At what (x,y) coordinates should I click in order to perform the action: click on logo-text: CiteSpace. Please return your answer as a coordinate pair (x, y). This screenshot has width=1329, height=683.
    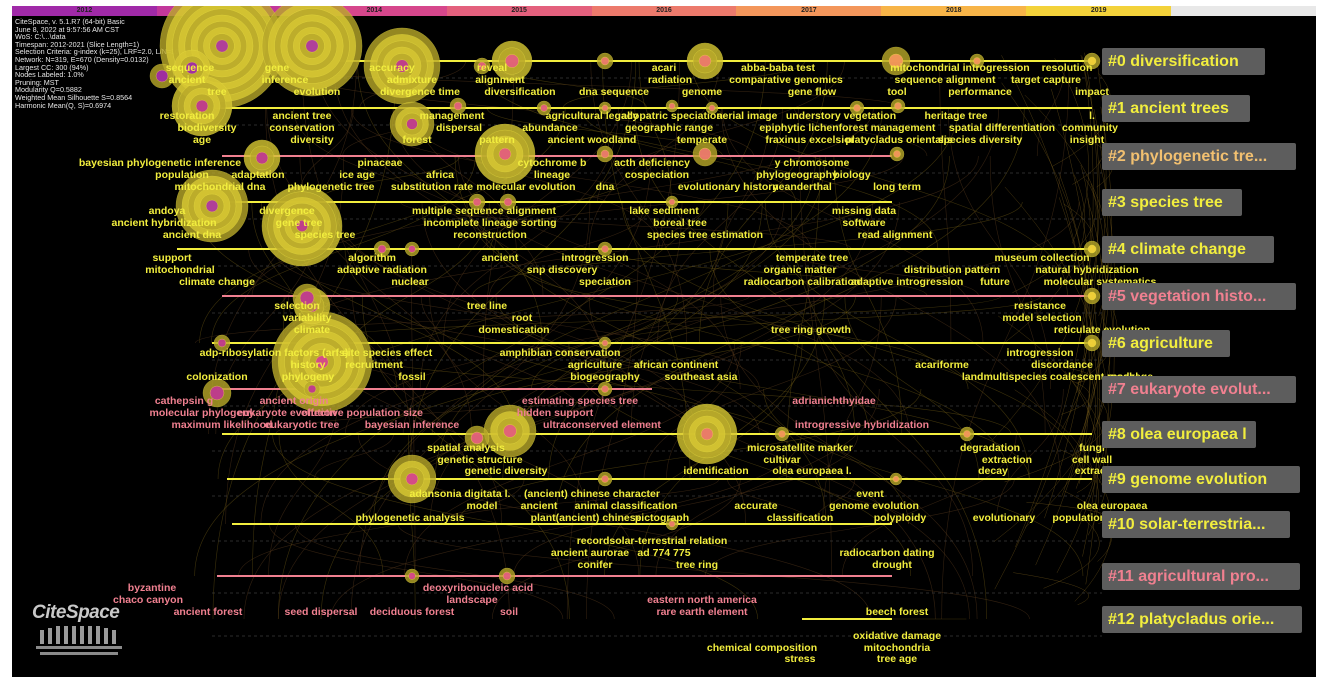
    Looking at the image, I should click on (76, 612).